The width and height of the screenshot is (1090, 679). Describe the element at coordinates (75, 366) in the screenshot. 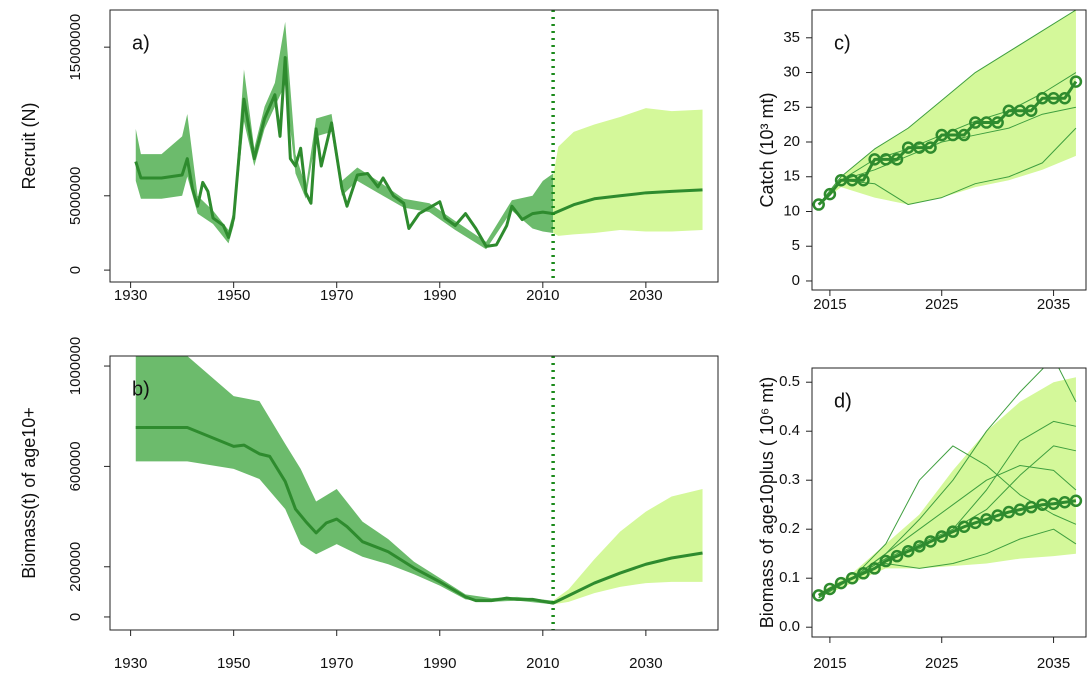

I see `y-tick-label: 1000000` at that location.